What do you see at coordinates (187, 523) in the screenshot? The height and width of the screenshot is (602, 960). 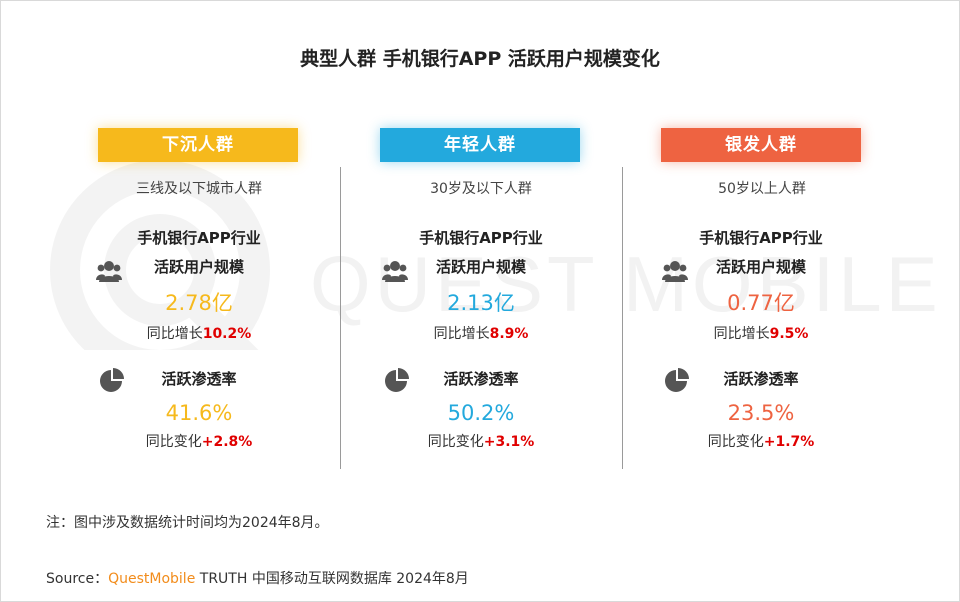 I see `footnote: 注：图中涉及数据统计时间均为2024年8月。` at bounding box center [187, 523].